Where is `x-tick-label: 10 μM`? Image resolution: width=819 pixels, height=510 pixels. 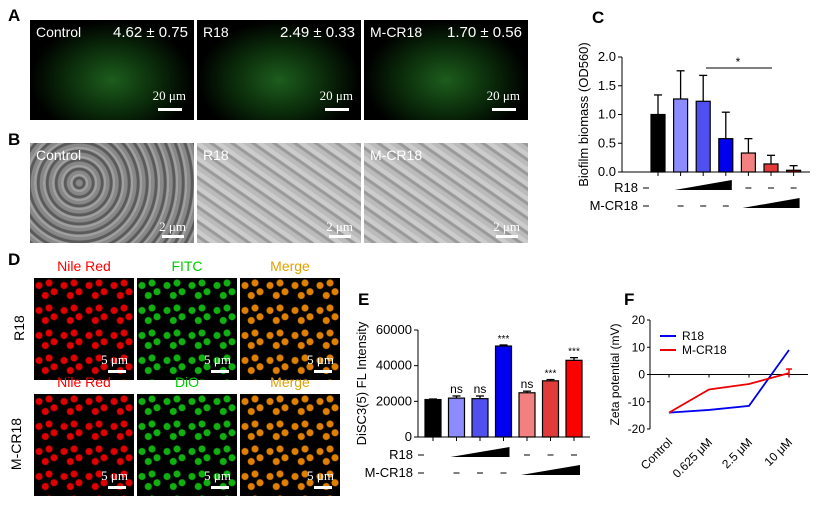
x-tick-label: 10 μM is located at coordinates (778, 452).